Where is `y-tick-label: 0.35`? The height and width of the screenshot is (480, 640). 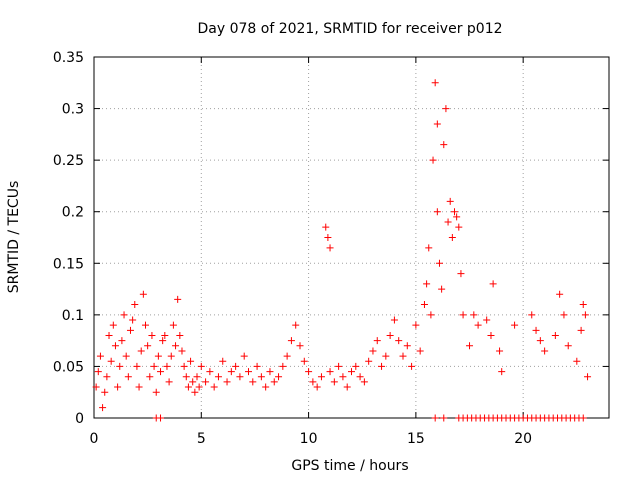 y-tick-label: 0.35 is located at coordinates (68, 58).